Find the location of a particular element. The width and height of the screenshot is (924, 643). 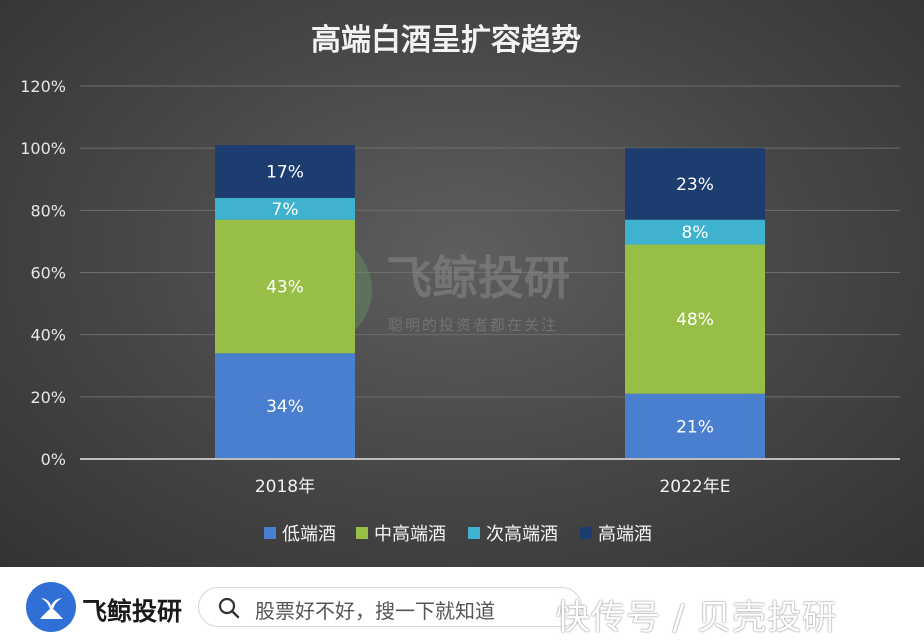

watermark-title: 飞鲸投研 is located at coordinates (478, 278).